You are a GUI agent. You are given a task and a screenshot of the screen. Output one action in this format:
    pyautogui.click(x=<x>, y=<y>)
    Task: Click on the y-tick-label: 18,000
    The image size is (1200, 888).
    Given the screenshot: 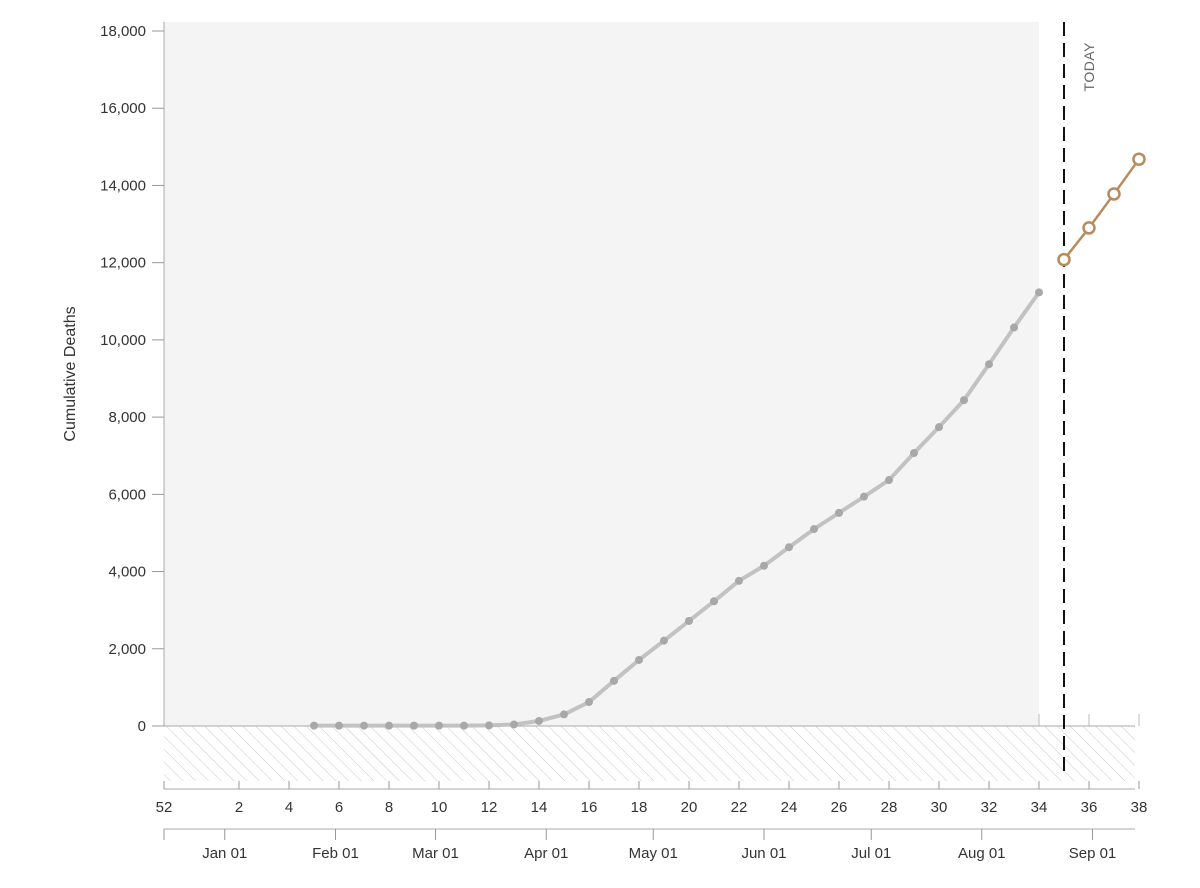 What is the action you would take?
    pyautogui.click(x=123, y=31)
    